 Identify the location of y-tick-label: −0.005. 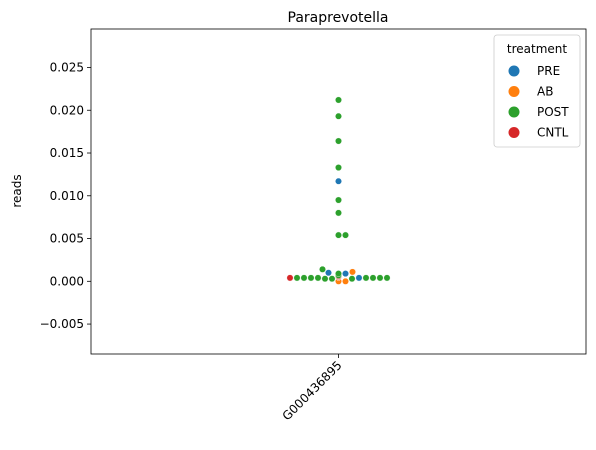
(62, 324).